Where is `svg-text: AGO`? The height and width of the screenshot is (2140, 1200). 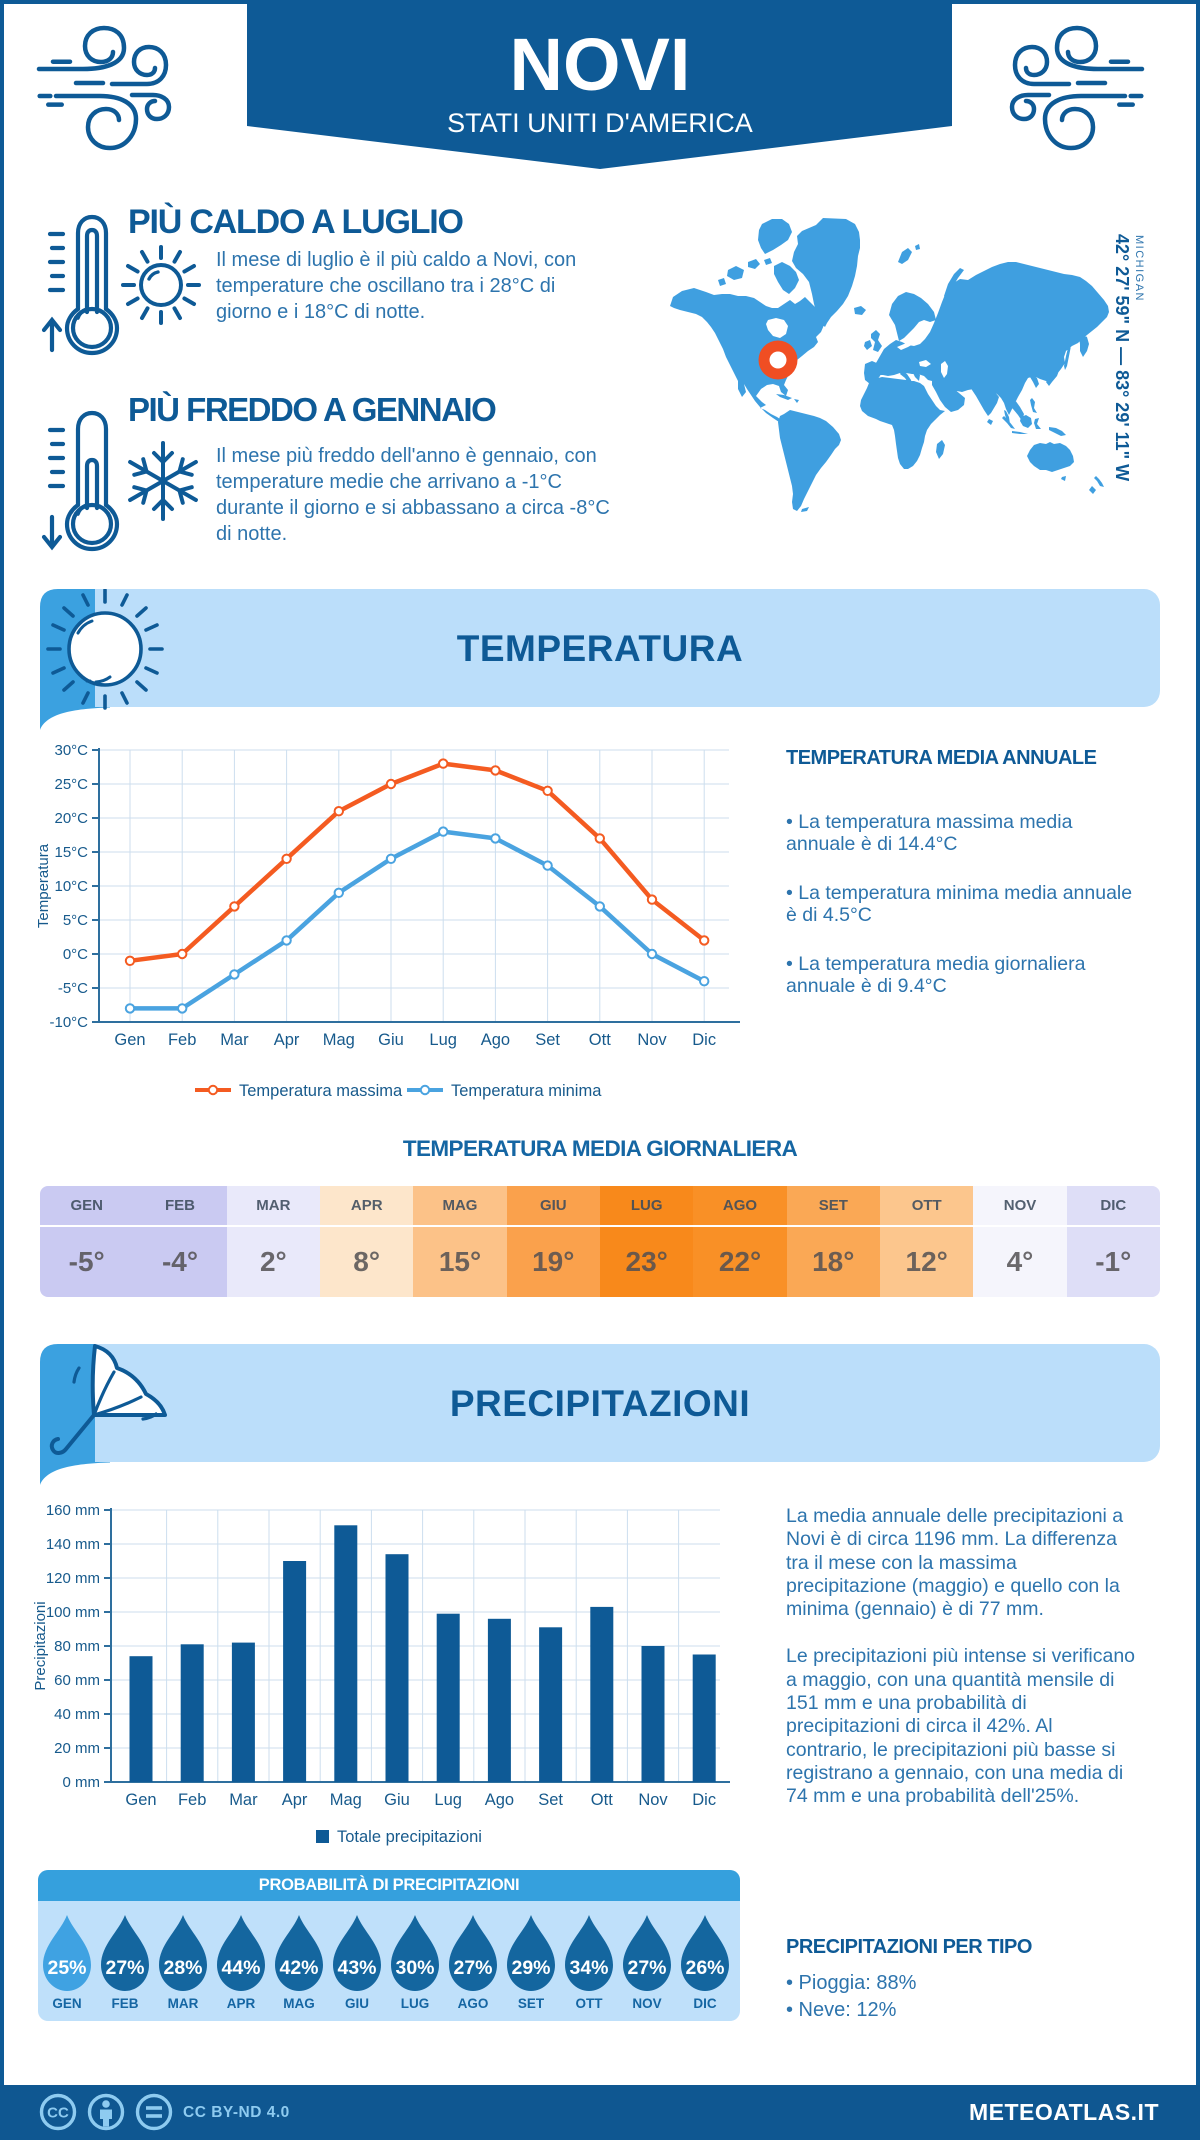
svg-text: AGO is located at coordinates (473, 2003).